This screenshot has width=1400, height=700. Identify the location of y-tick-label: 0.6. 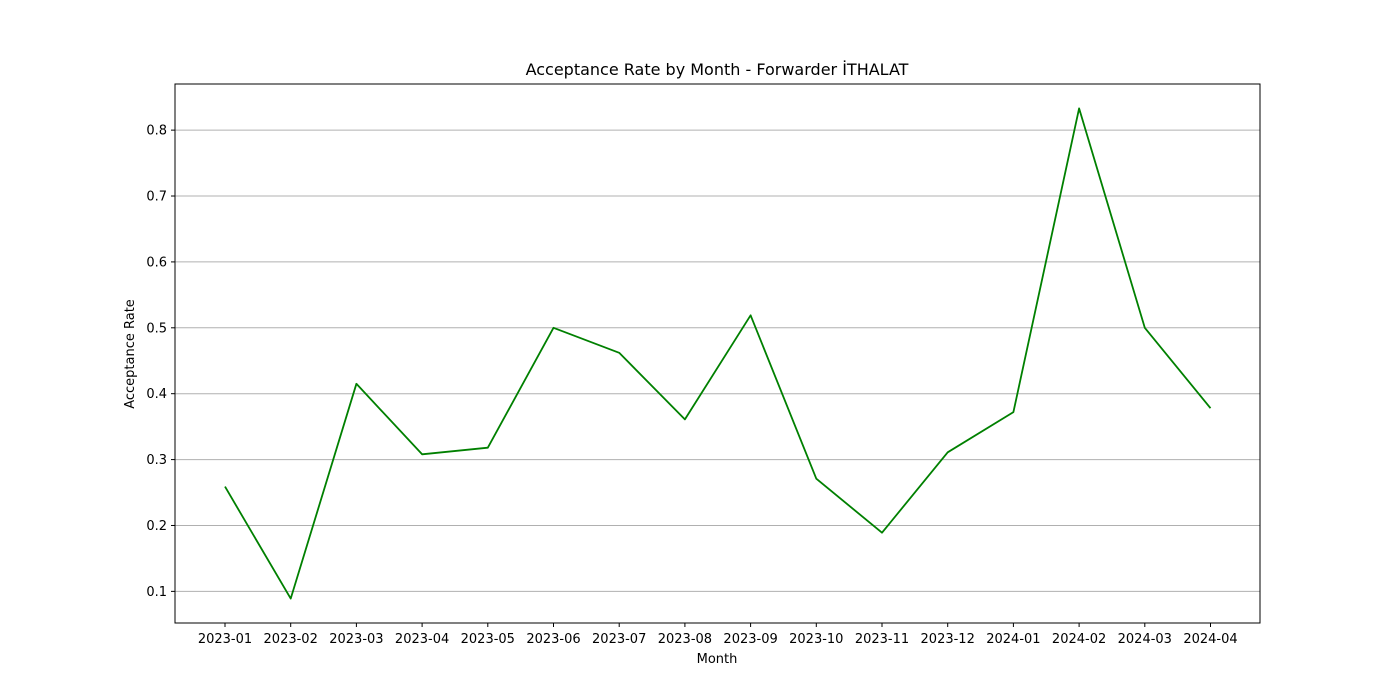
(156, 262).